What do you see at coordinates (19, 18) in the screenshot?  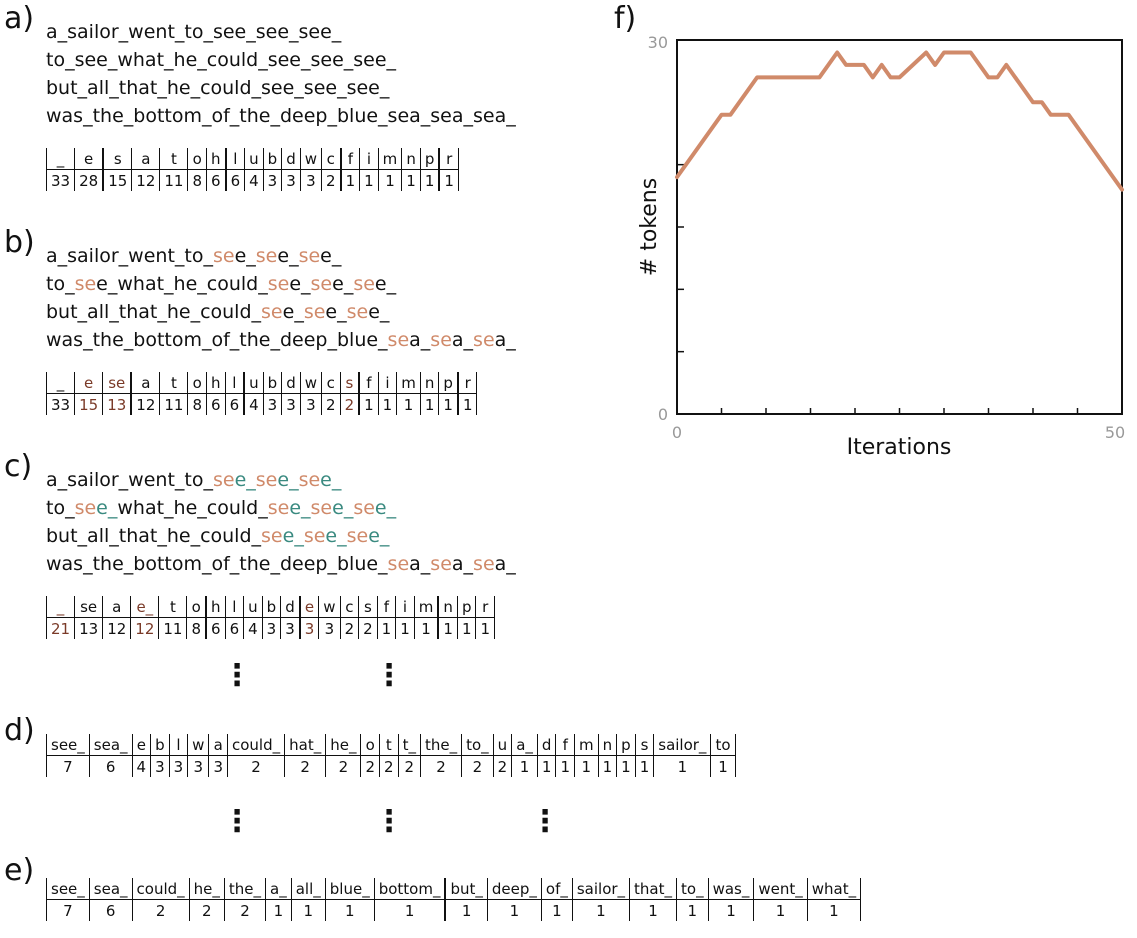 I see `panel-label-a: a)` at bounding box center [19, 18].